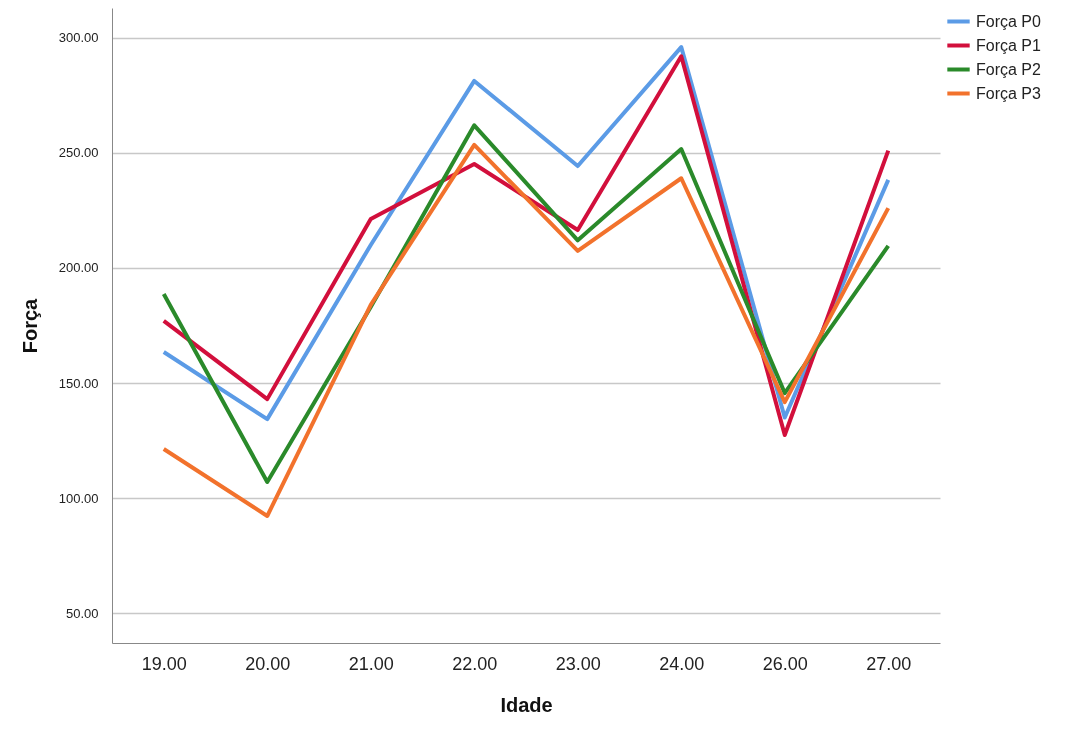  Describe the element at coordinates (1009, 45) in the screenshot. I see `legend-label: Força P1` at that location.